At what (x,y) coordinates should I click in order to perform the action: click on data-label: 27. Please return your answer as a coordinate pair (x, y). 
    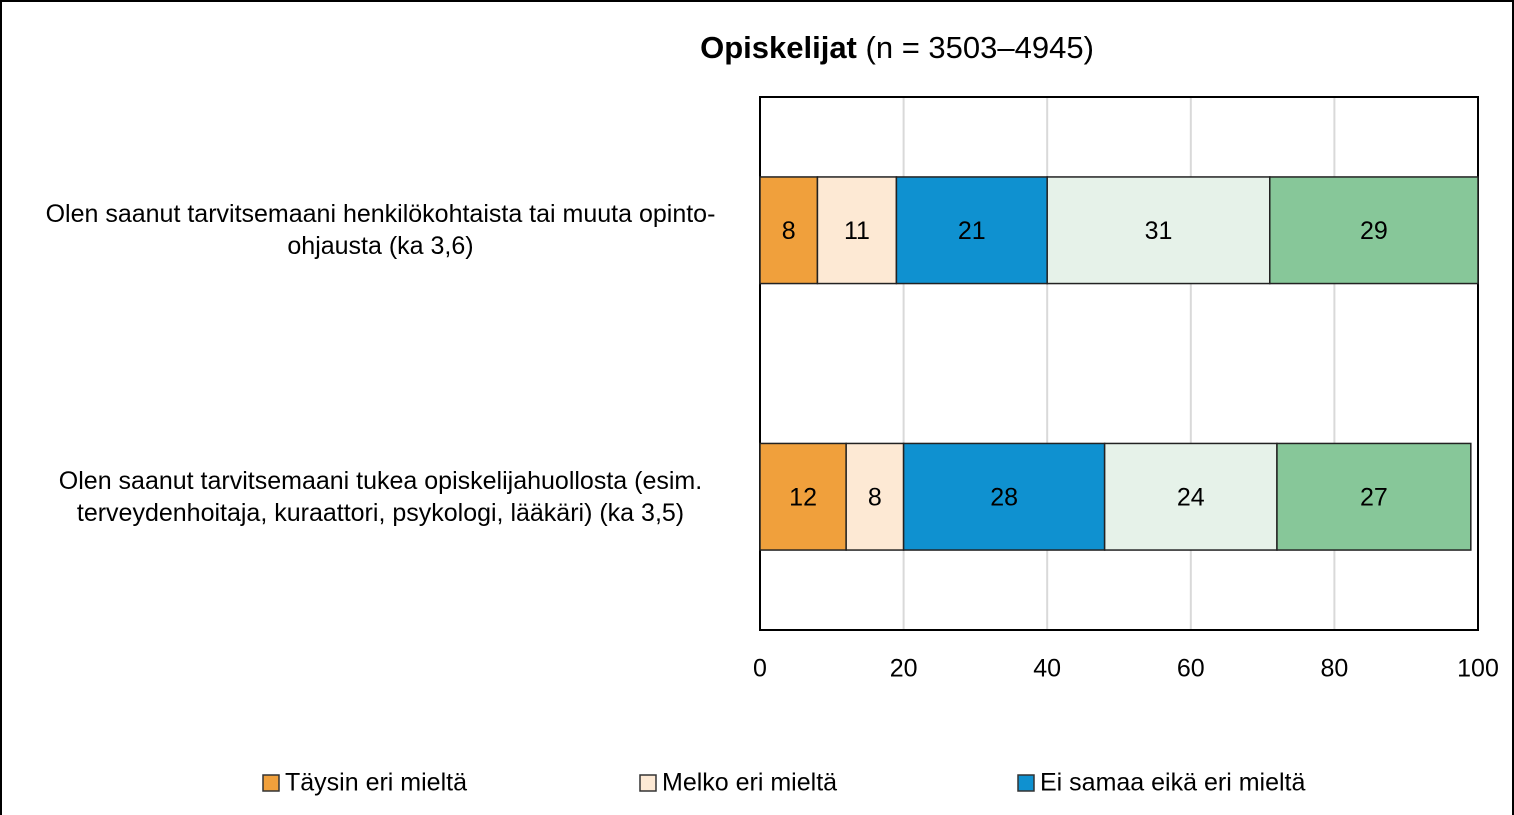
    Looking at the image, I should click on (1374, 497).